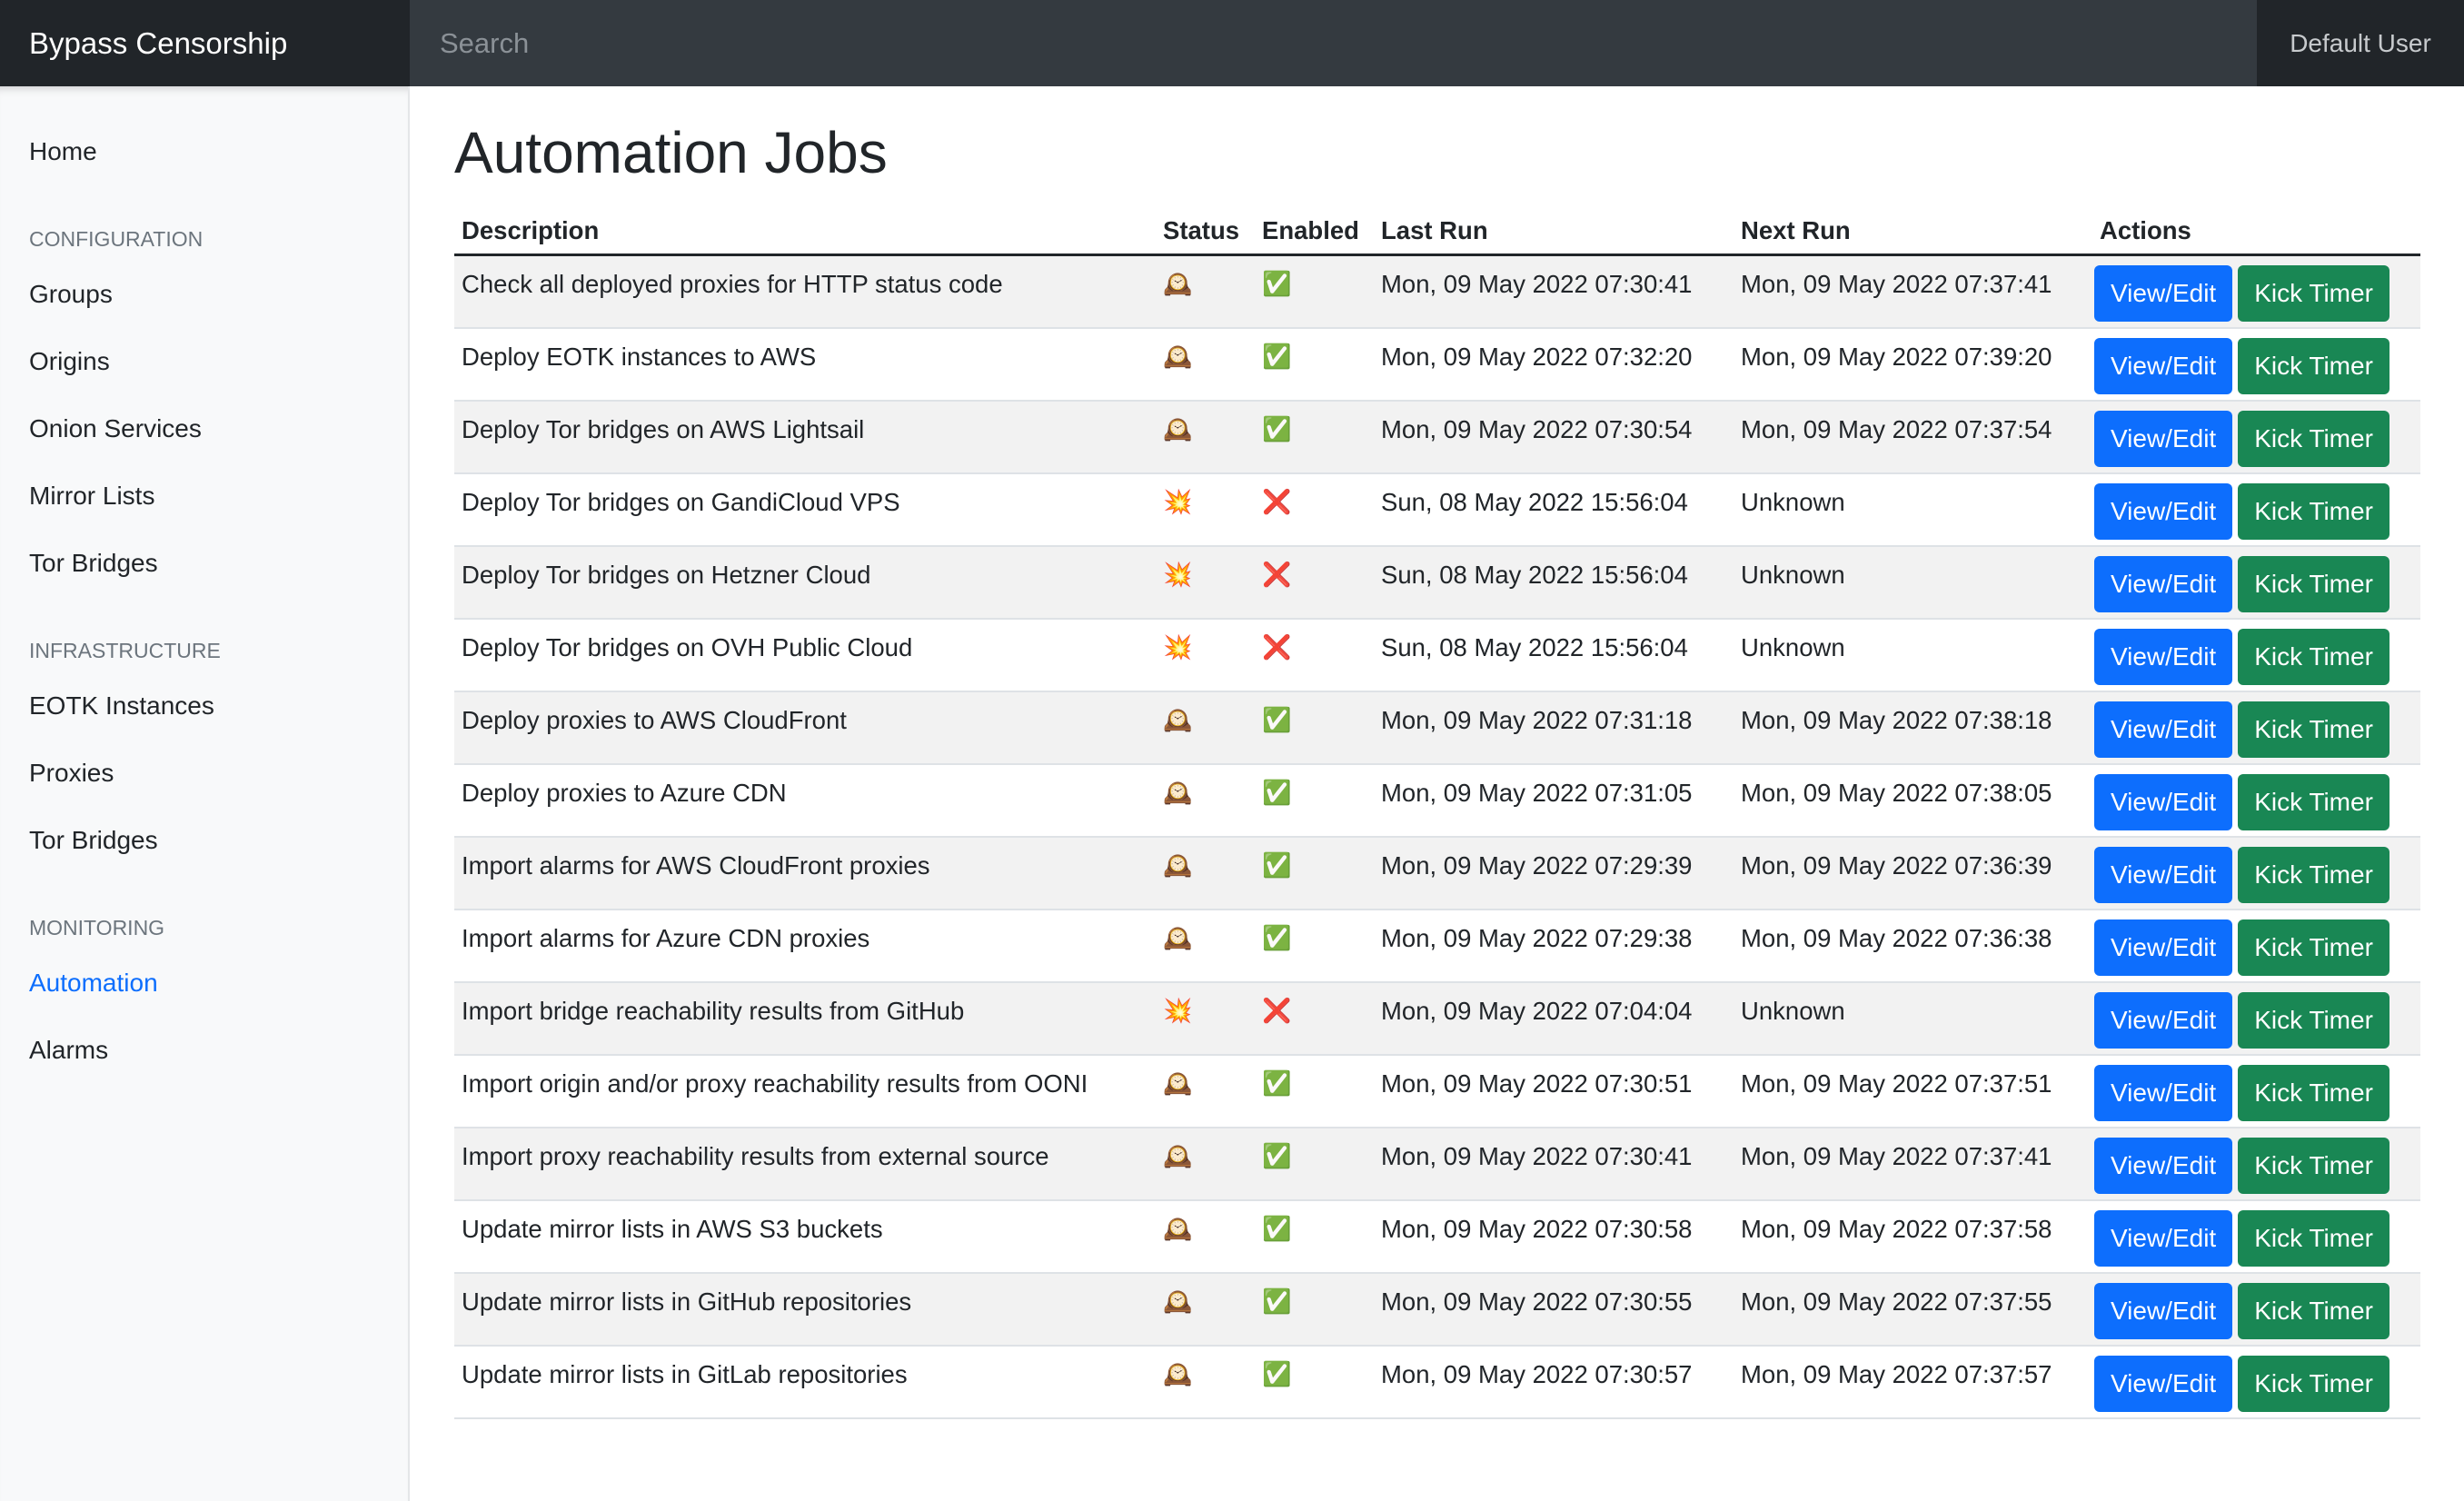  What do you see at coordinates (1333, 43) in the screenshot?
I see `search-input` at bounding box center [1333, 43].